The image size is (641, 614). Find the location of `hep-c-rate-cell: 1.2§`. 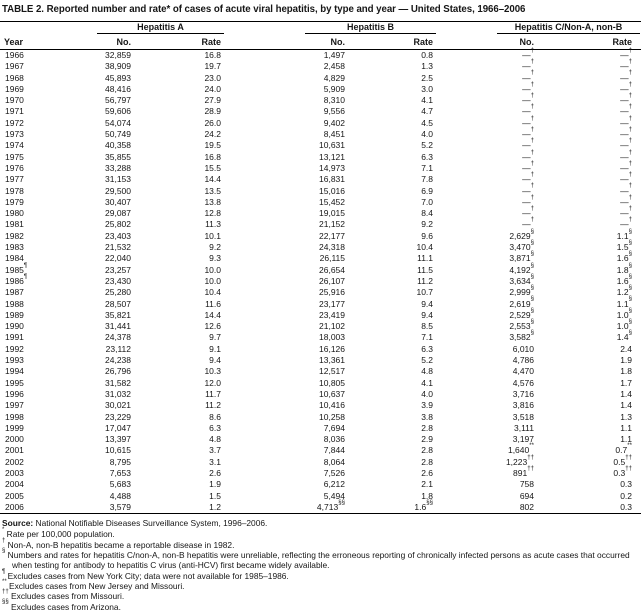

hep-c-rate-cell: 1.2§ is located at coordinates (624, 291).